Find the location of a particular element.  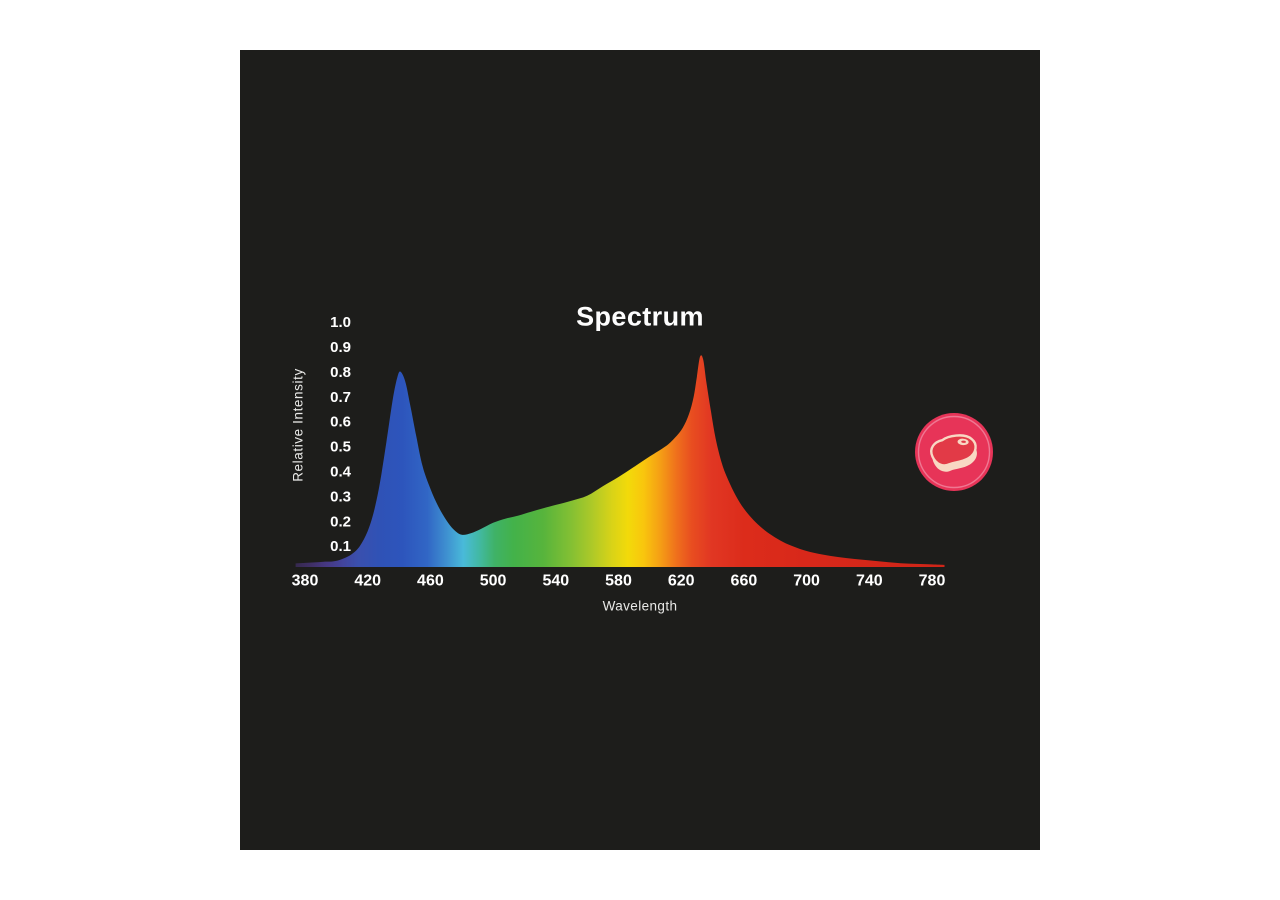

x-tick-label: 620 is located at coordinates (681, 581).